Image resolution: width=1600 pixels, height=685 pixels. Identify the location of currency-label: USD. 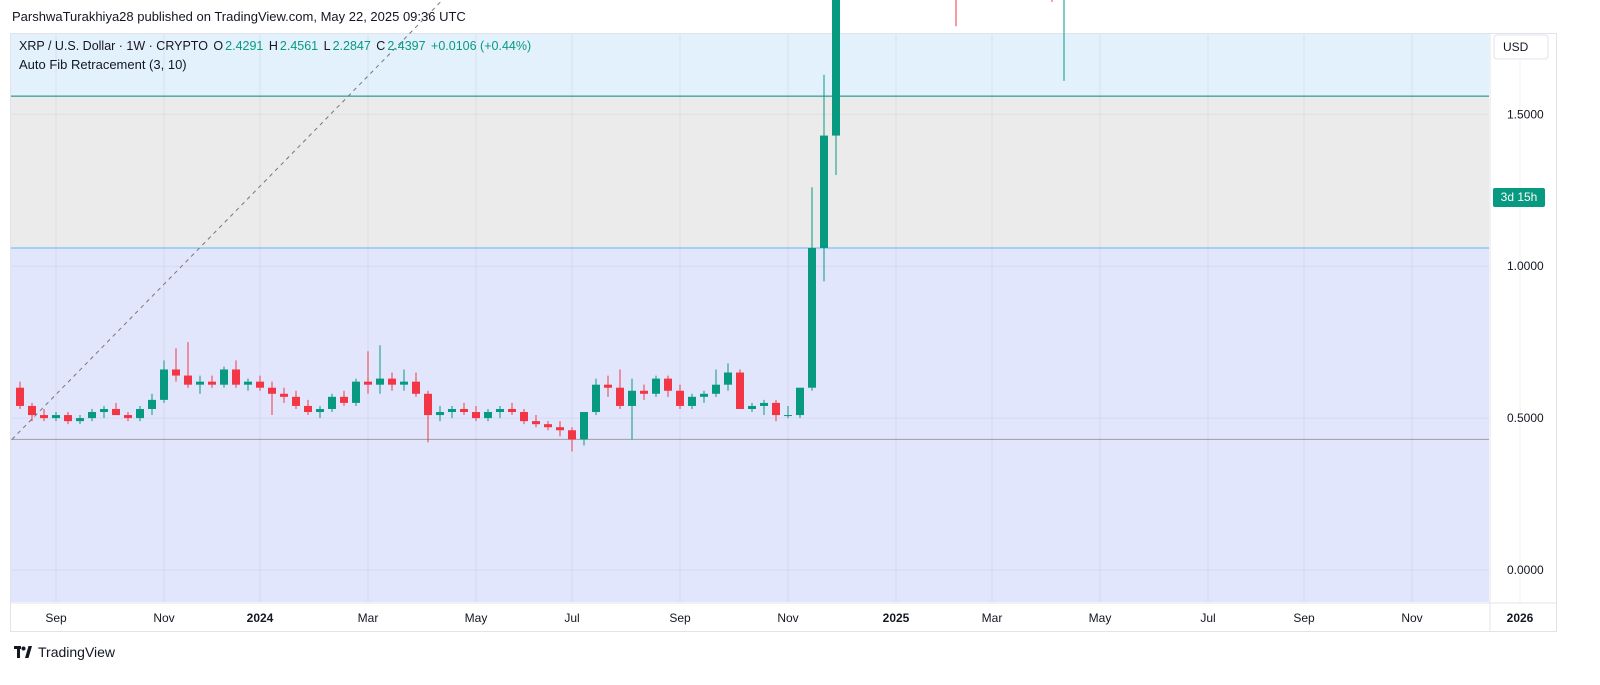
(1516, 47).